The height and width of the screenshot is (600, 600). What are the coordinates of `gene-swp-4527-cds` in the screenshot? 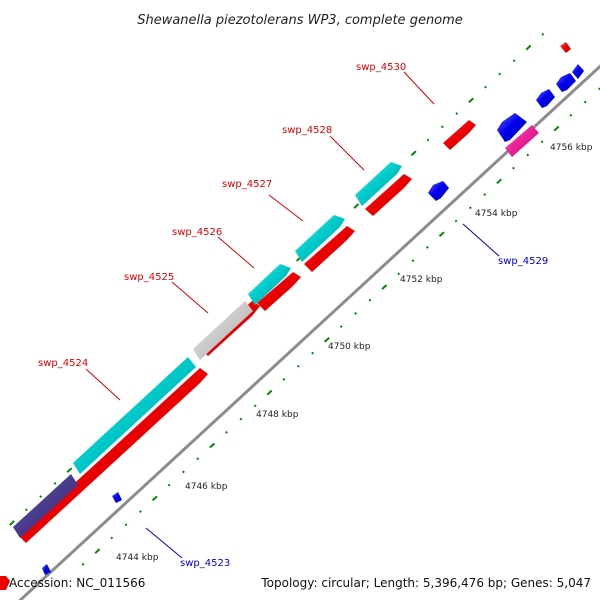 It's located at (320, 238).